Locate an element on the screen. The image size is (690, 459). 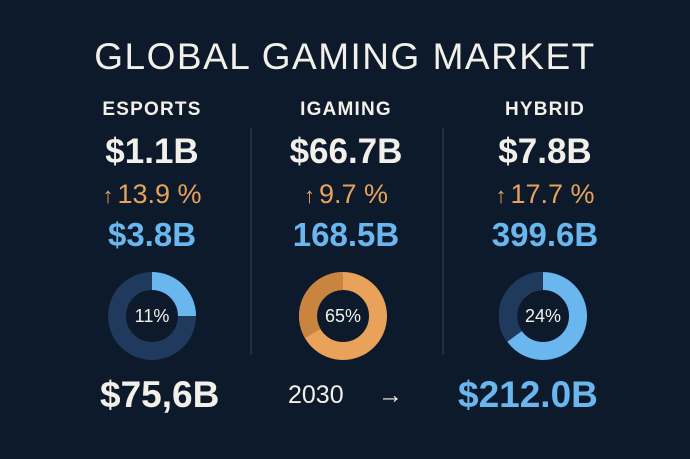
segment-hybrid: HYBRID $7.8B ↑ 17.7 % 399.6B is located at coordinates (545, 177).